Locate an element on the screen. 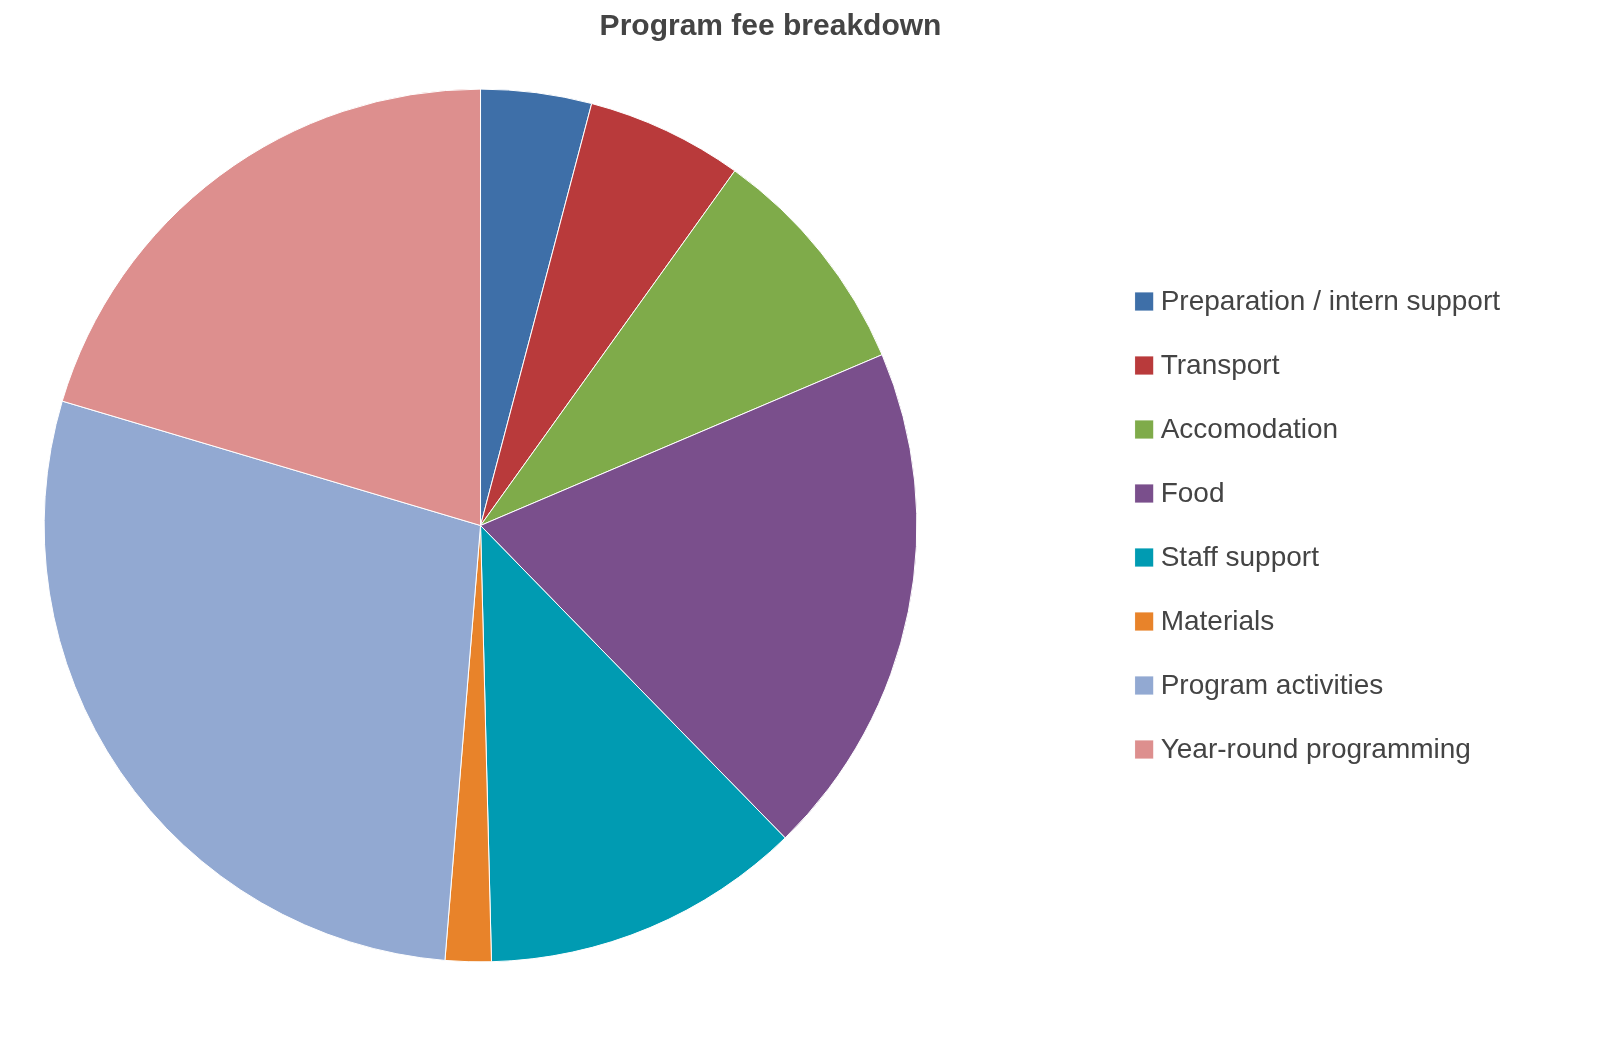 Image resolution: width=1600 pixels, height=1050 pixels. legend-label: Materials is located at coordinates (1217, 621).